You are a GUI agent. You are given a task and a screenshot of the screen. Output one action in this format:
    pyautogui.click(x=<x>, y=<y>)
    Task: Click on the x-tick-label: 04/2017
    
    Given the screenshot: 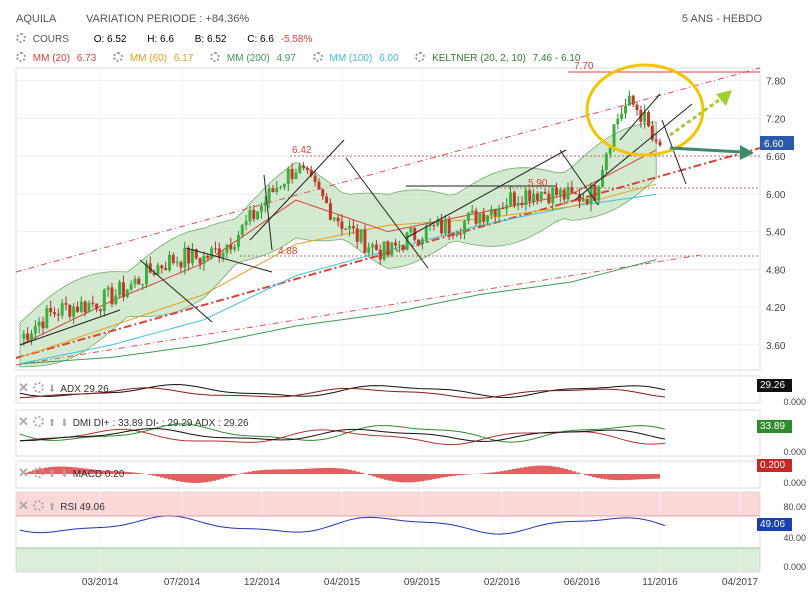 What is the action you would take?
    pyautogui.click(x=740, y=582)
    